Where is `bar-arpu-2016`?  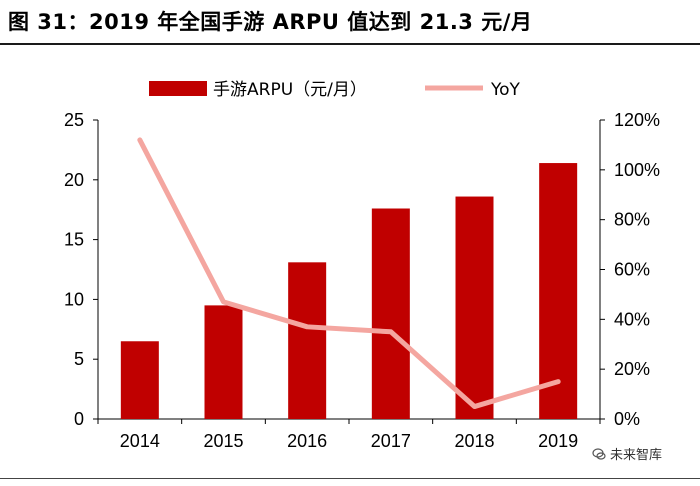
bar-arpu-2016 is located at coordinates (307, 340).